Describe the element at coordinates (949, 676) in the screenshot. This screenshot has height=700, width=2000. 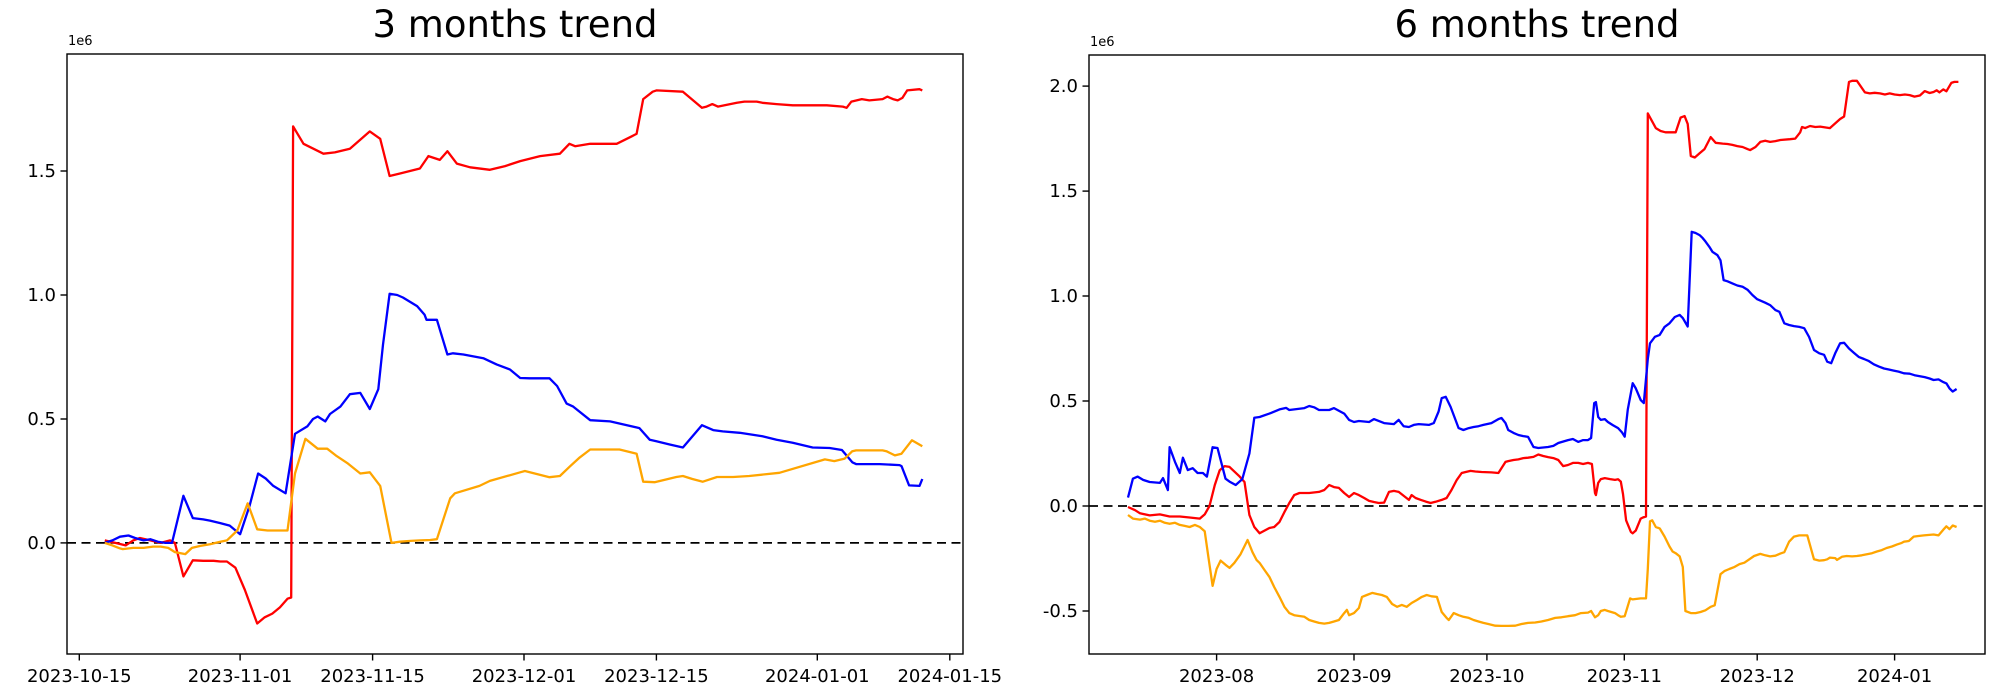
I see `x-tick-label: 2024-01-15` at that location.